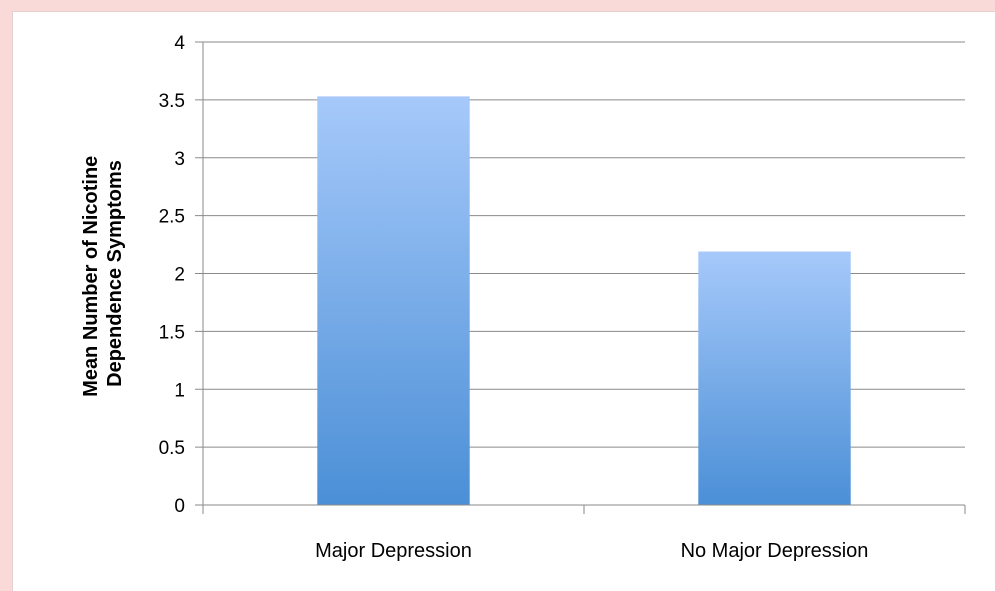  Describe the element at coordinates (172, 332) in the screenshot. I see `y-tick-label: 1.5` at that location.